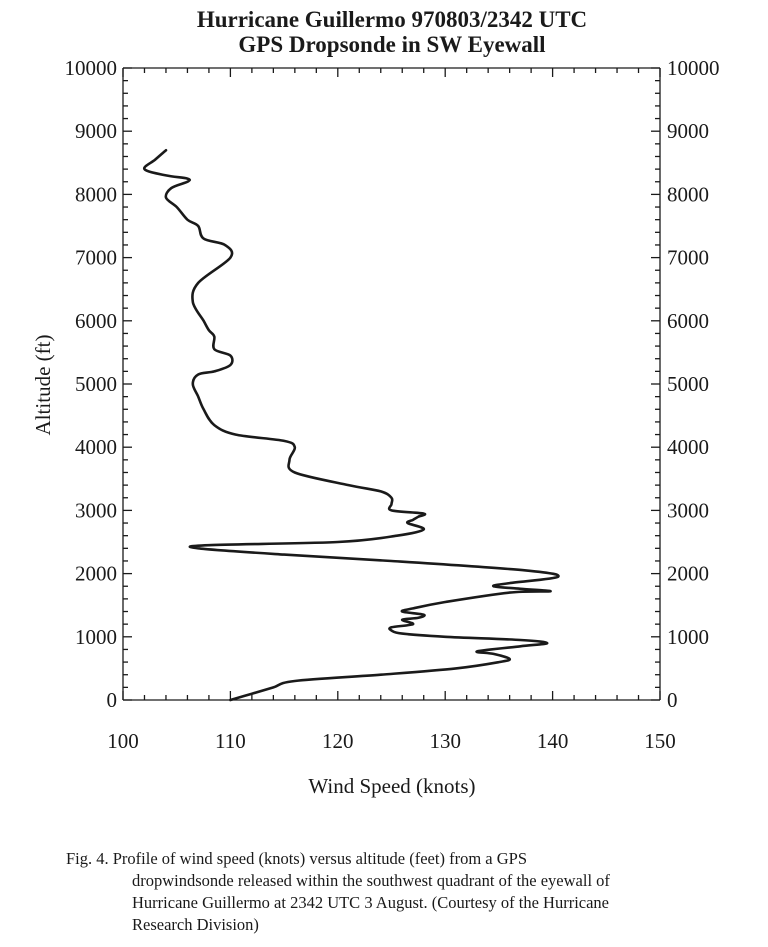  What do you see at coordinates (553, 741) in the screenshot?
I see `x-tick-label: 140` at bounding box center [553, 741].